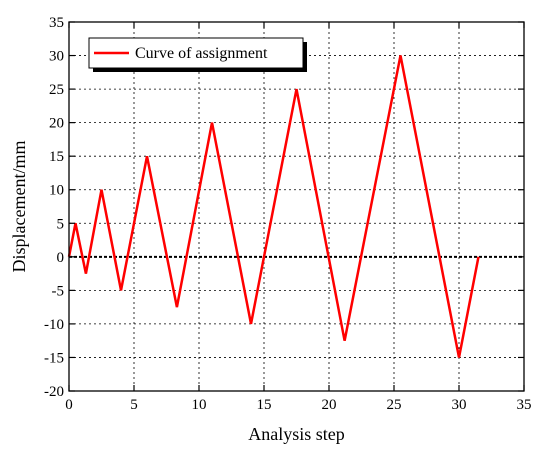 Image resolution: width=550 pixels, height=450 pixels. What do you see at coordinates (54, 325) in the screenshot?
I see `y-tick-label: -10` at bounding box center [54, 325].